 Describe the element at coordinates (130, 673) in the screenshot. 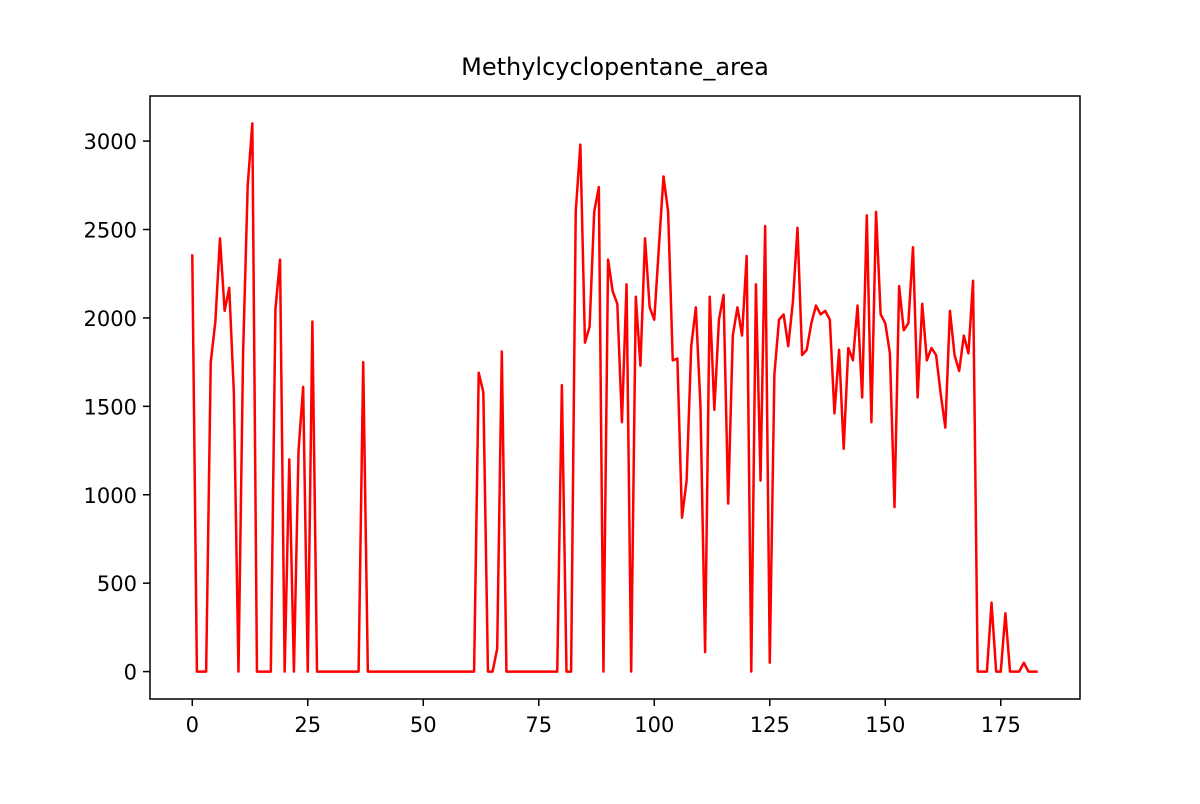

I see `y-tick-label: 0` at that location.